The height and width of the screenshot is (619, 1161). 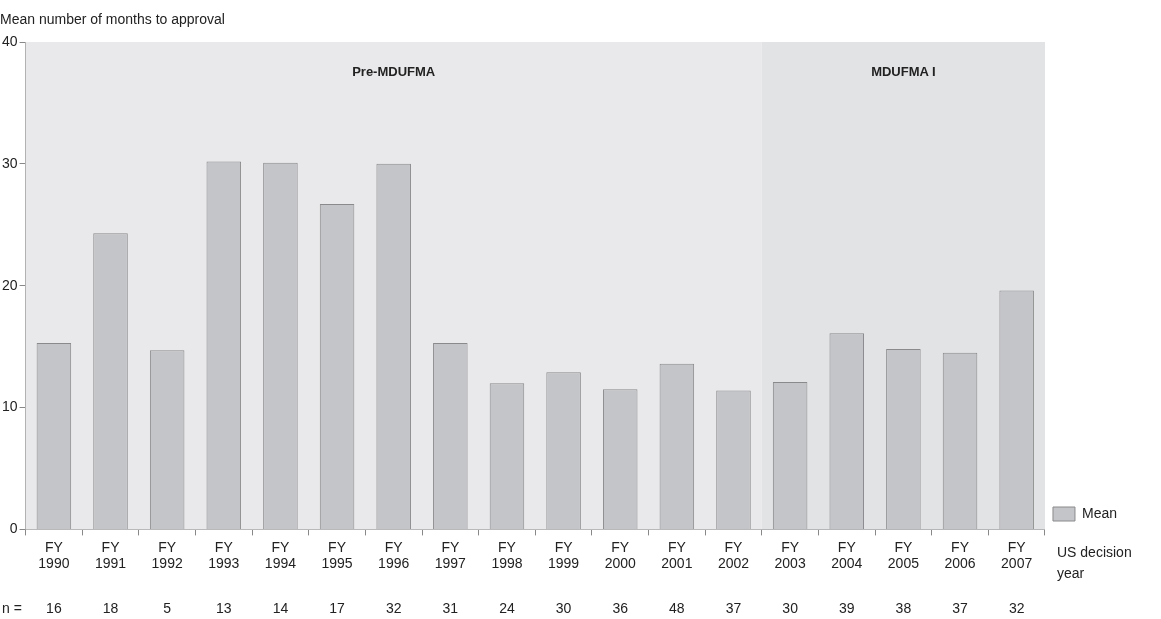 What do you see at coordinates (280, 555) in the screenshot?
I see `x-tick-label: FY 1994` at bounding box center [280, 555].